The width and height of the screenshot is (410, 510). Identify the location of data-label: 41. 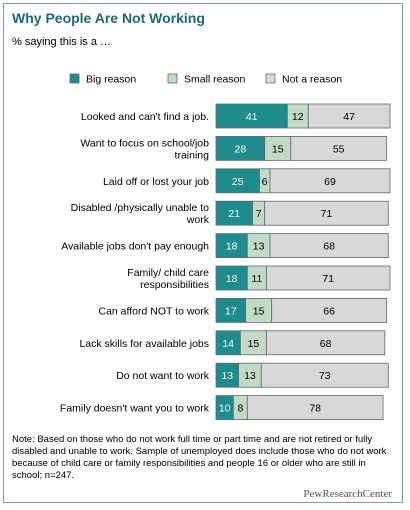
(252, 117).